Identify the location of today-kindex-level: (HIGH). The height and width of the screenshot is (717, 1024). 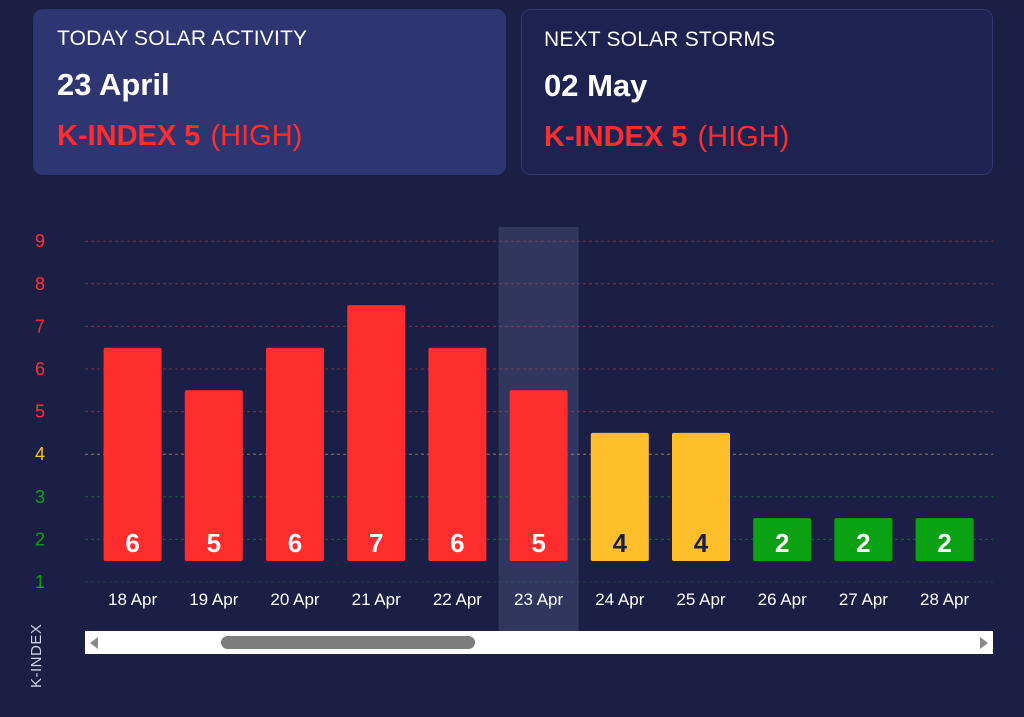
(256, 136).